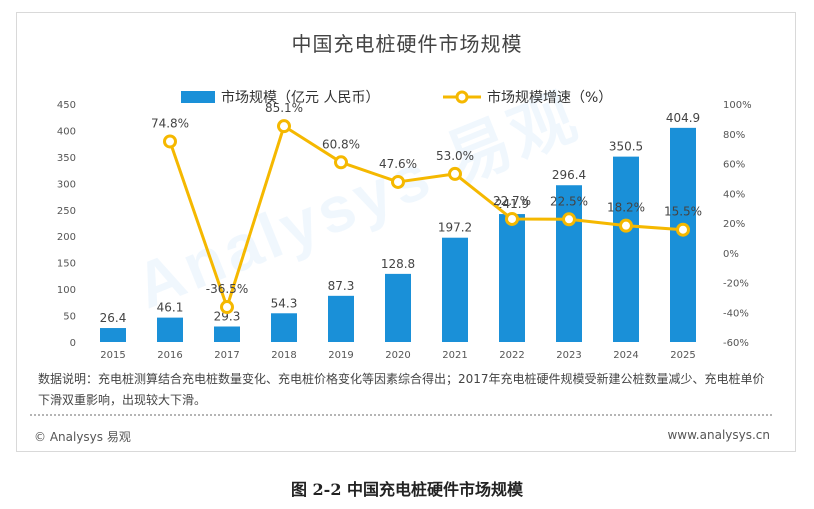  I want to click on x-tick-label: 2016, so click(169, 355).